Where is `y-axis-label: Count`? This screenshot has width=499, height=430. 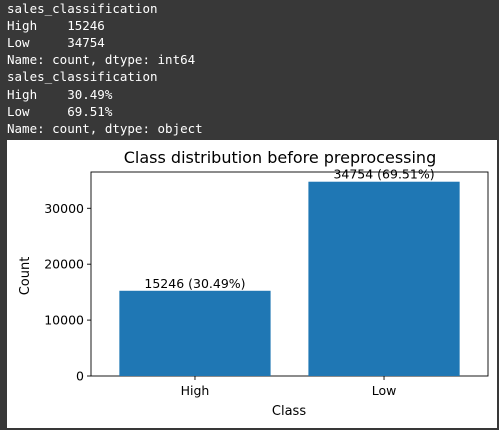
y-axis-label: Count is located at coordinates (25, 276).